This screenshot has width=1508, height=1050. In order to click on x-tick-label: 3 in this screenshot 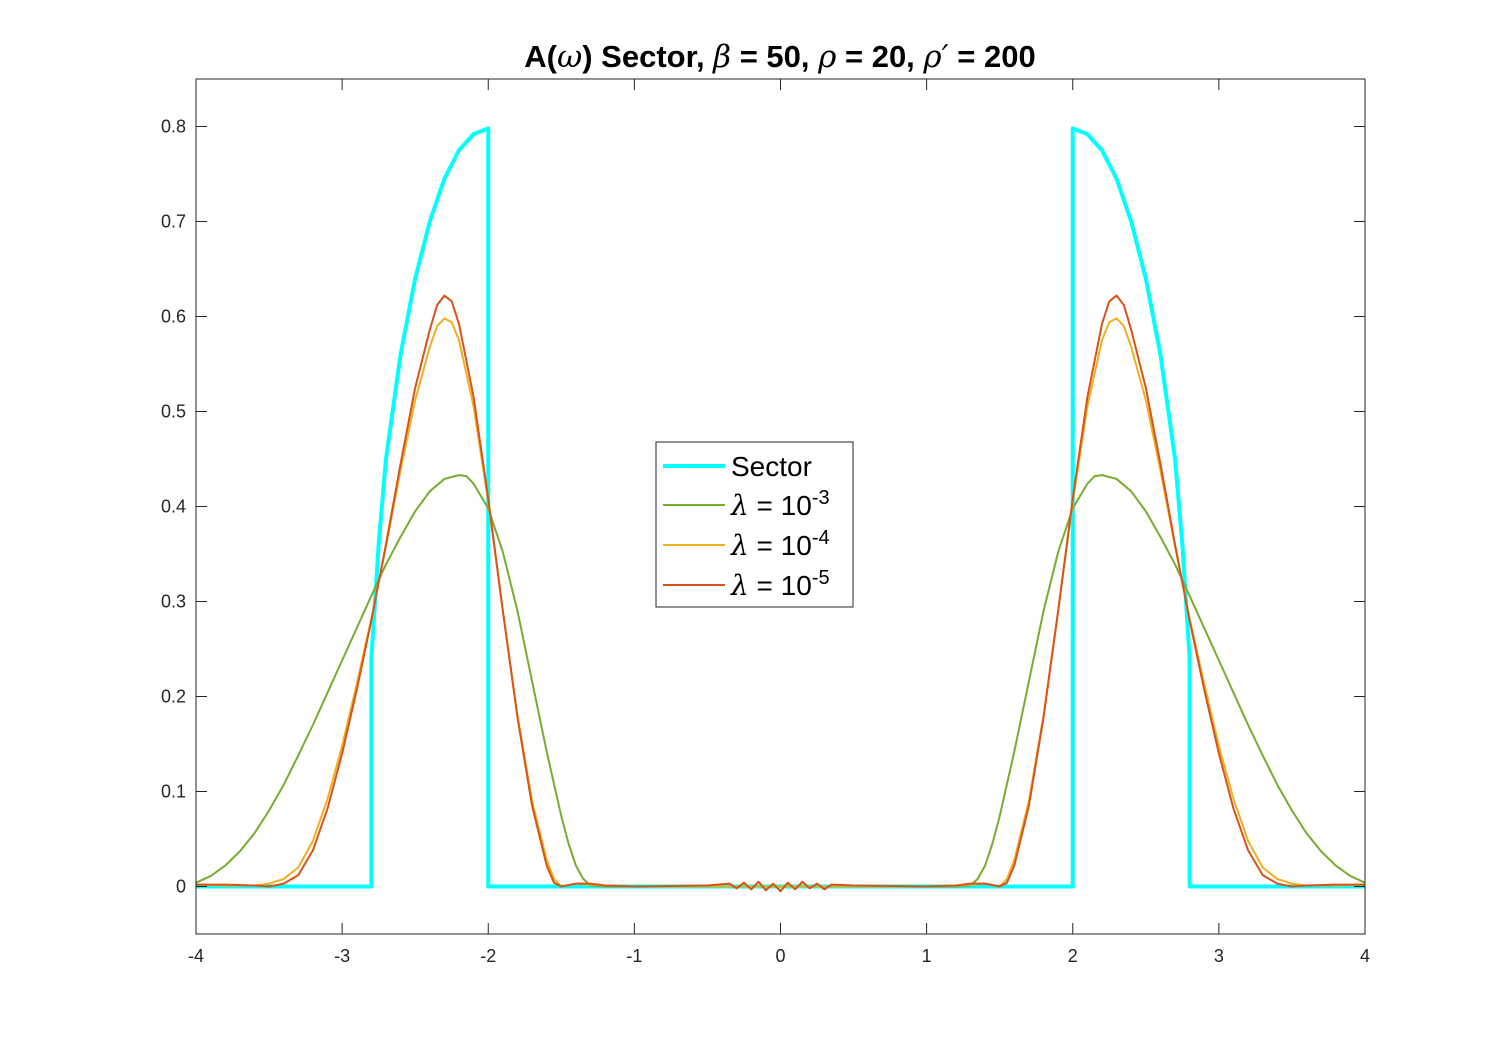, I will do `click(1219, 956)`.